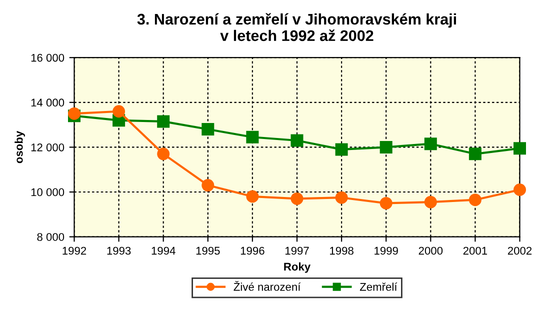 The image size is (550, 320). Describe the element at coordinates (50, 237) in the screenshot. I see `y-tick-label: 8 000` at that location.